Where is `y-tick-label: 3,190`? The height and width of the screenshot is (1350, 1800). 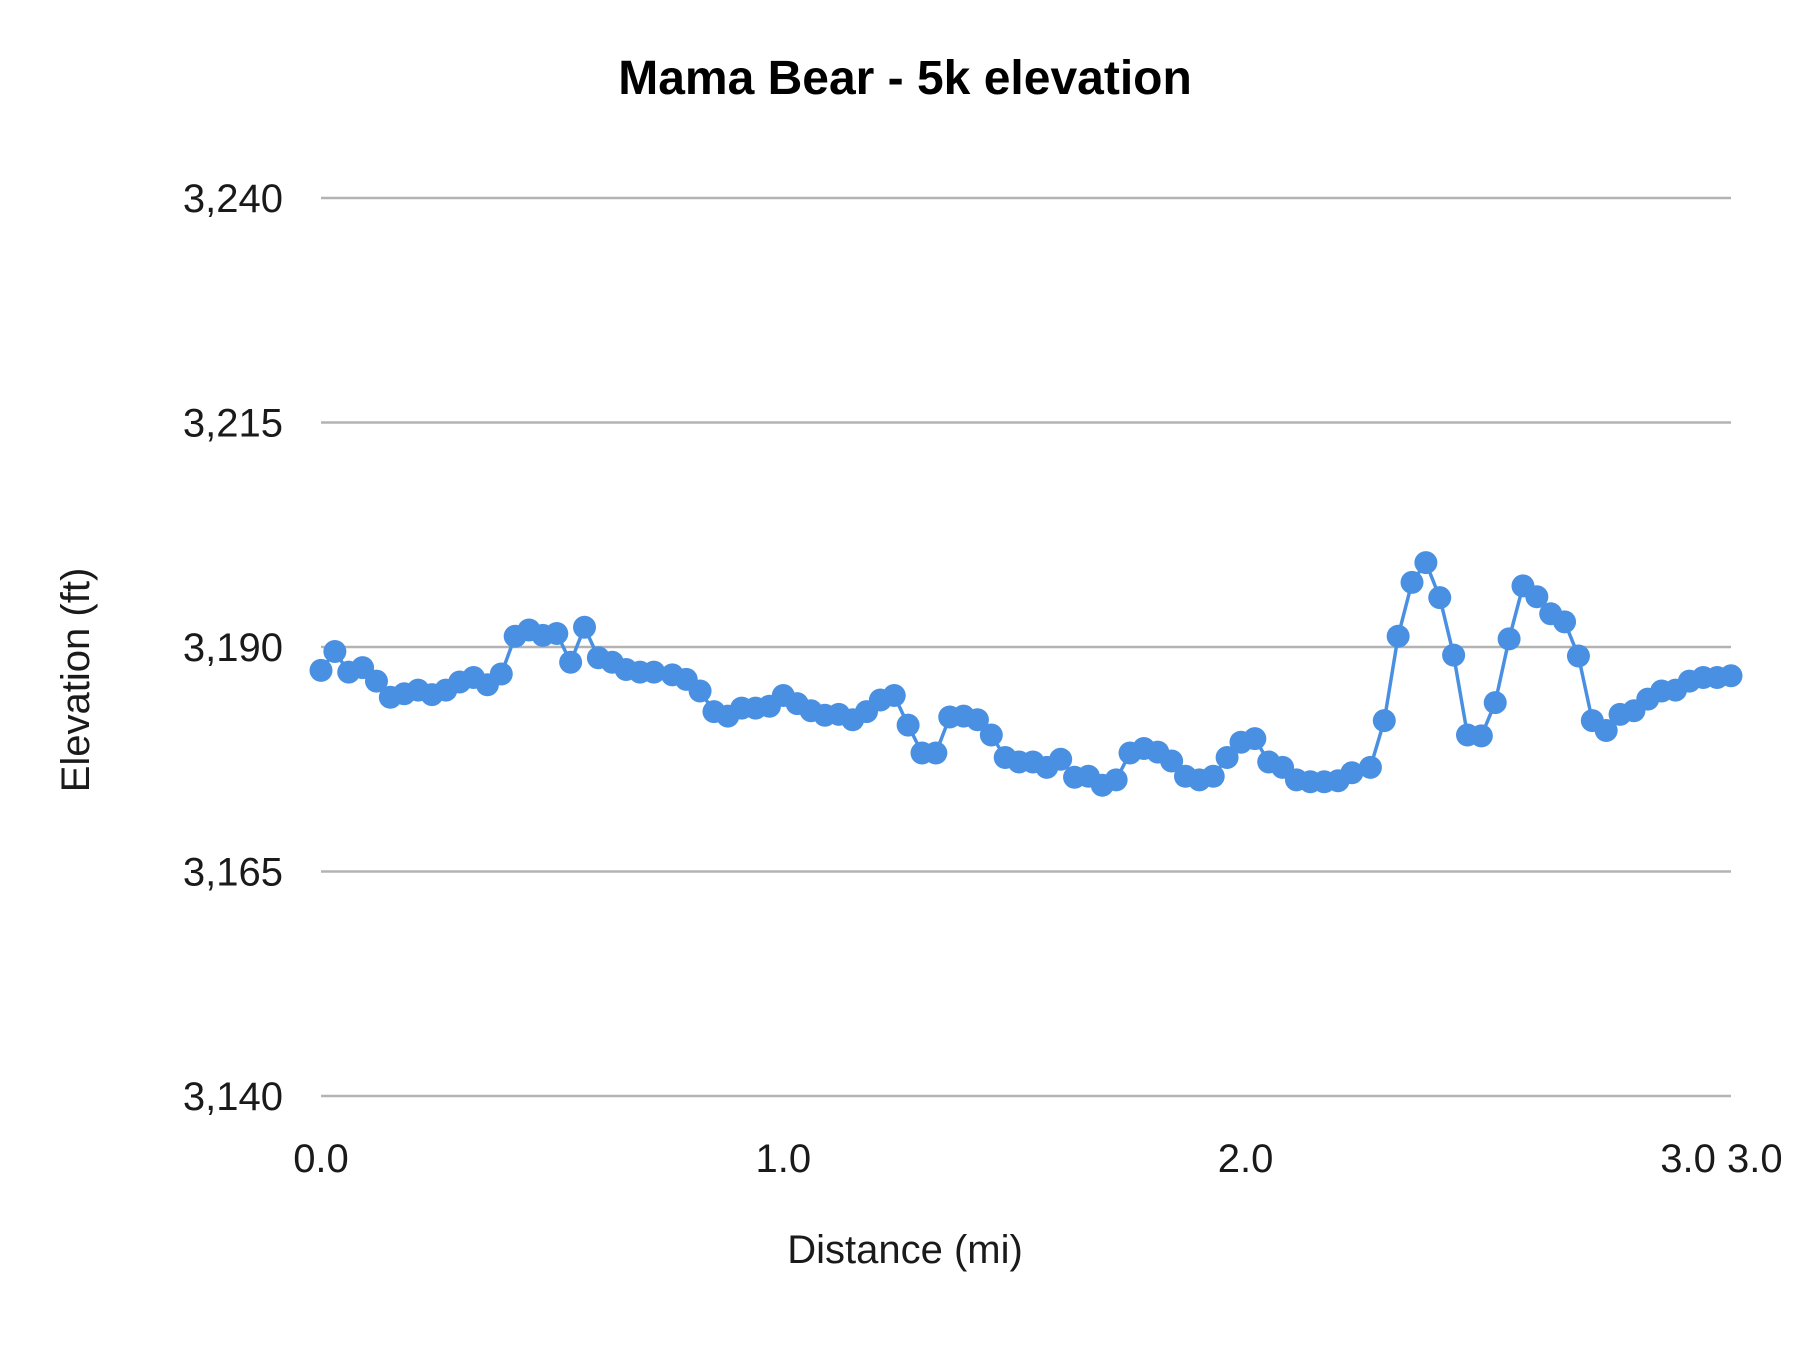
y-tick-label: 3,190 is located at coordinates (233, 648).